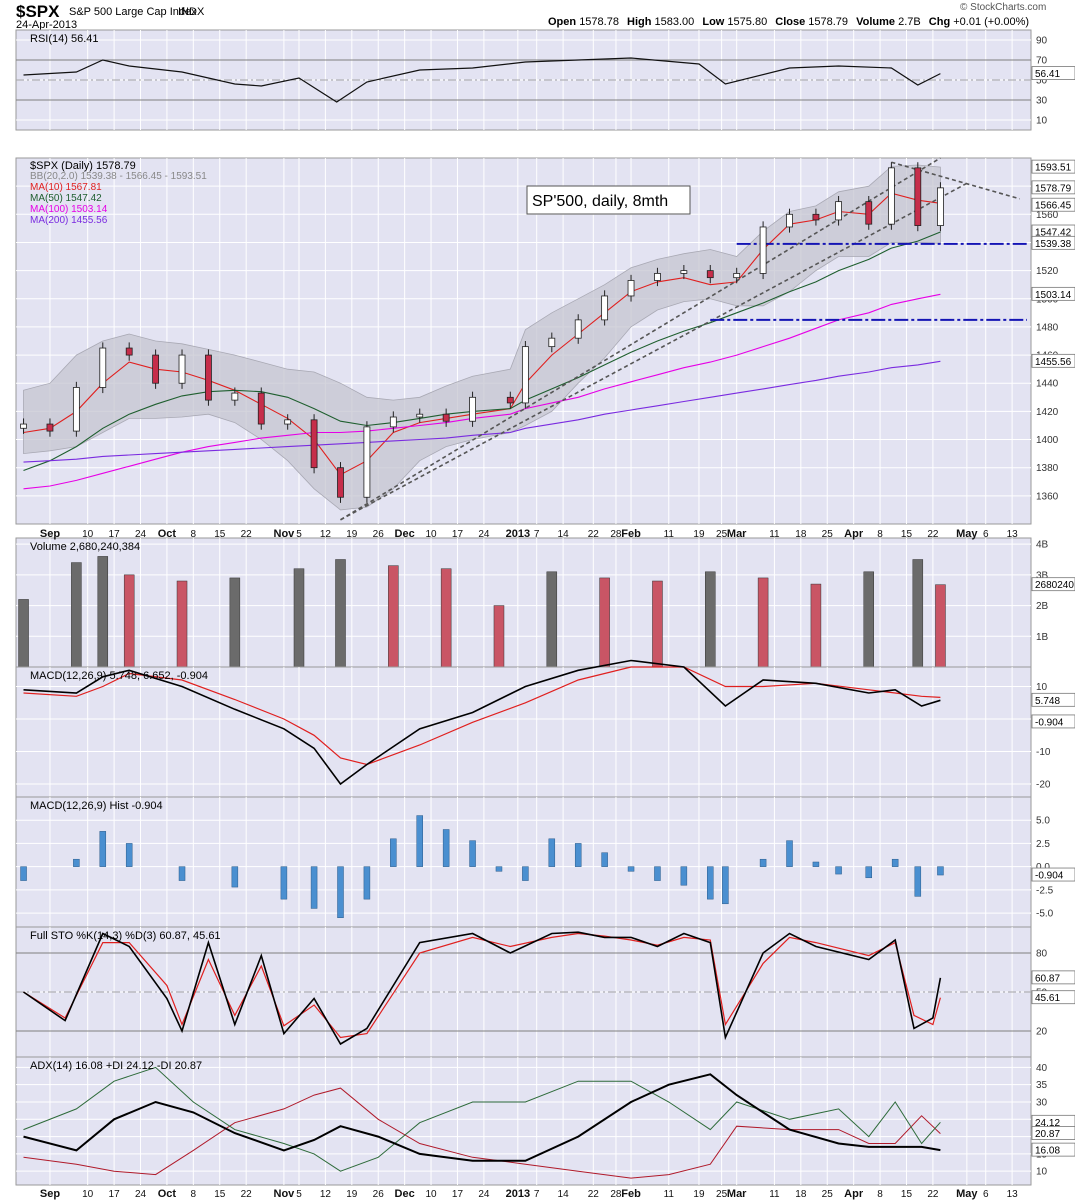 Image resolution: width=1075 pixels, height=1200 pixels. I want to click on price-x-tick-label: 8, so click(880, 534).